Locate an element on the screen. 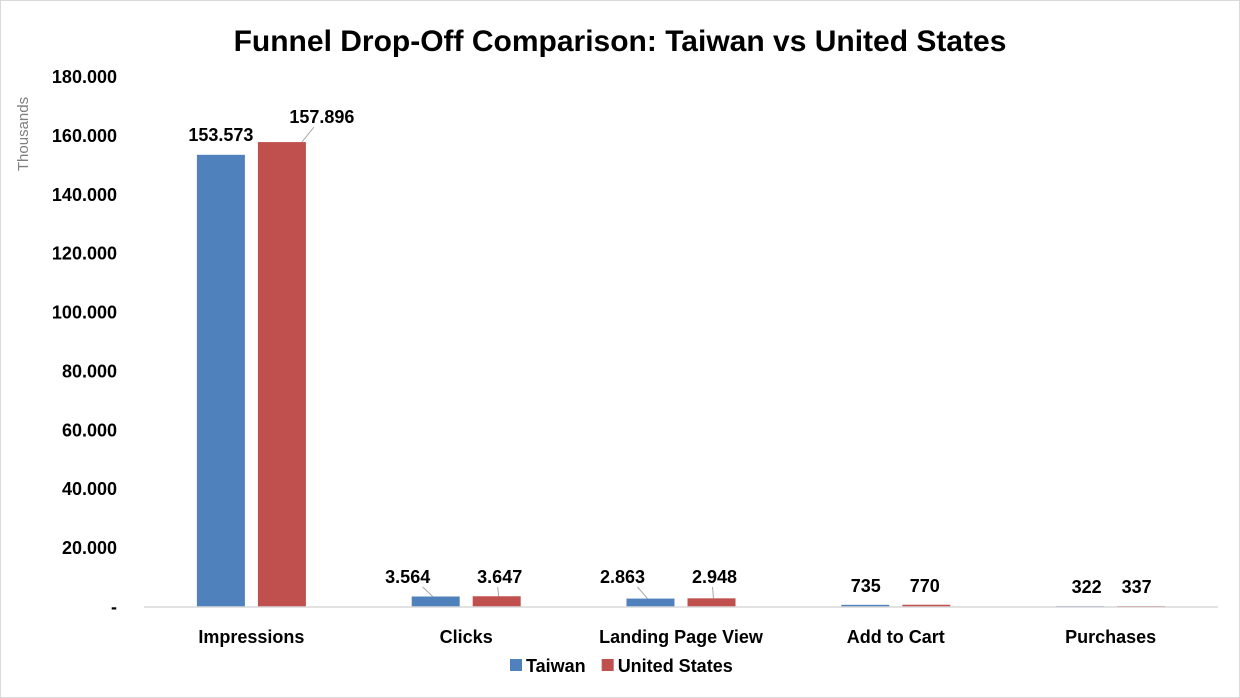 The image size is (1240, 698). y-tick-label: 120.000 is located at coordinates (84, 254).